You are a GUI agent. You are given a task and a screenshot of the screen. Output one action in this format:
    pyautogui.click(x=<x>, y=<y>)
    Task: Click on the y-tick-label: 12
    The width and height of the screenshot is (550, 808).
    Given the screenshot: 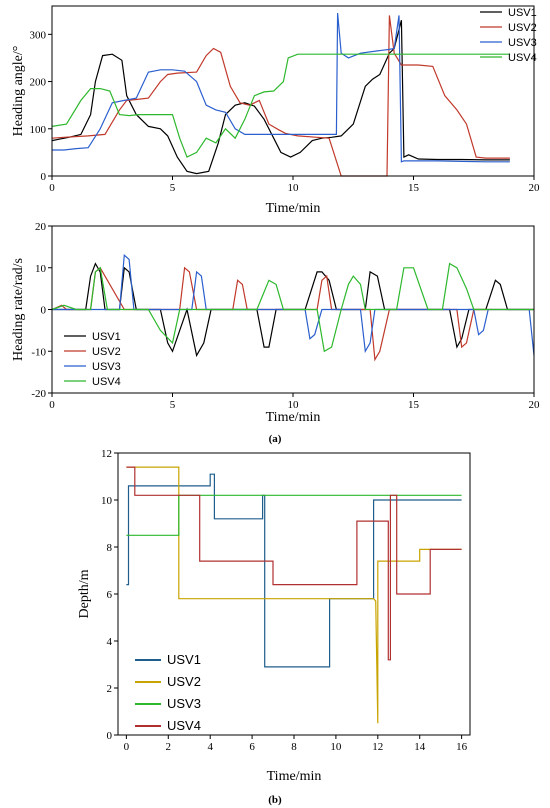 What is the action you would take?
    pyautogui.click(x=106, y=454)
    